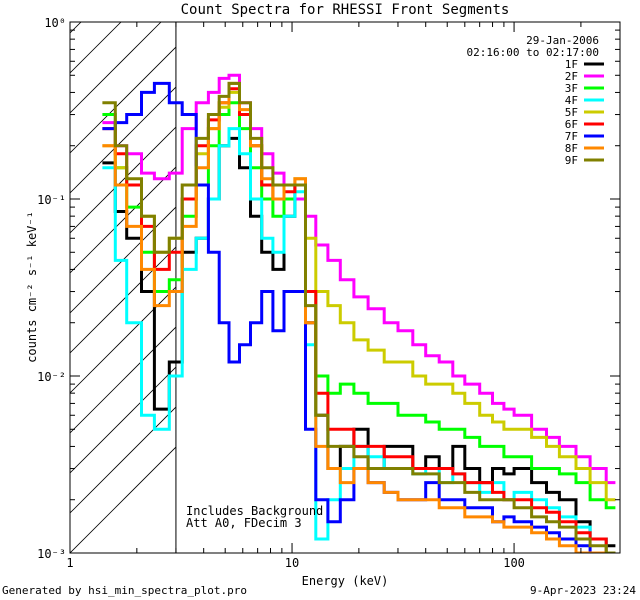  What do you see at coordinates (571, 148) in the screenshot?
I see `legend-label-8f: 8F` at bounding box center [571, 148].